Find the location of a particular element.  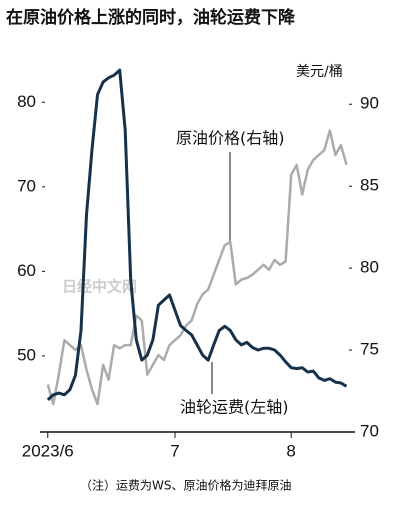

y2-tick-label: 85 is located at coordinates (369, 185).